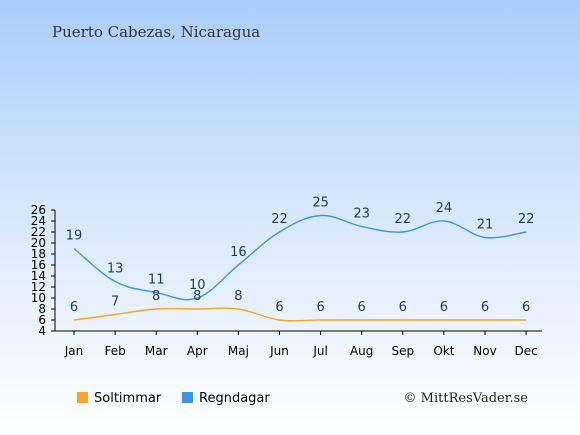  What do you see at coordinates (238, 252) in the screenshot?
I see `data-label-regndagar: 16` at bounding box center [238, 252].